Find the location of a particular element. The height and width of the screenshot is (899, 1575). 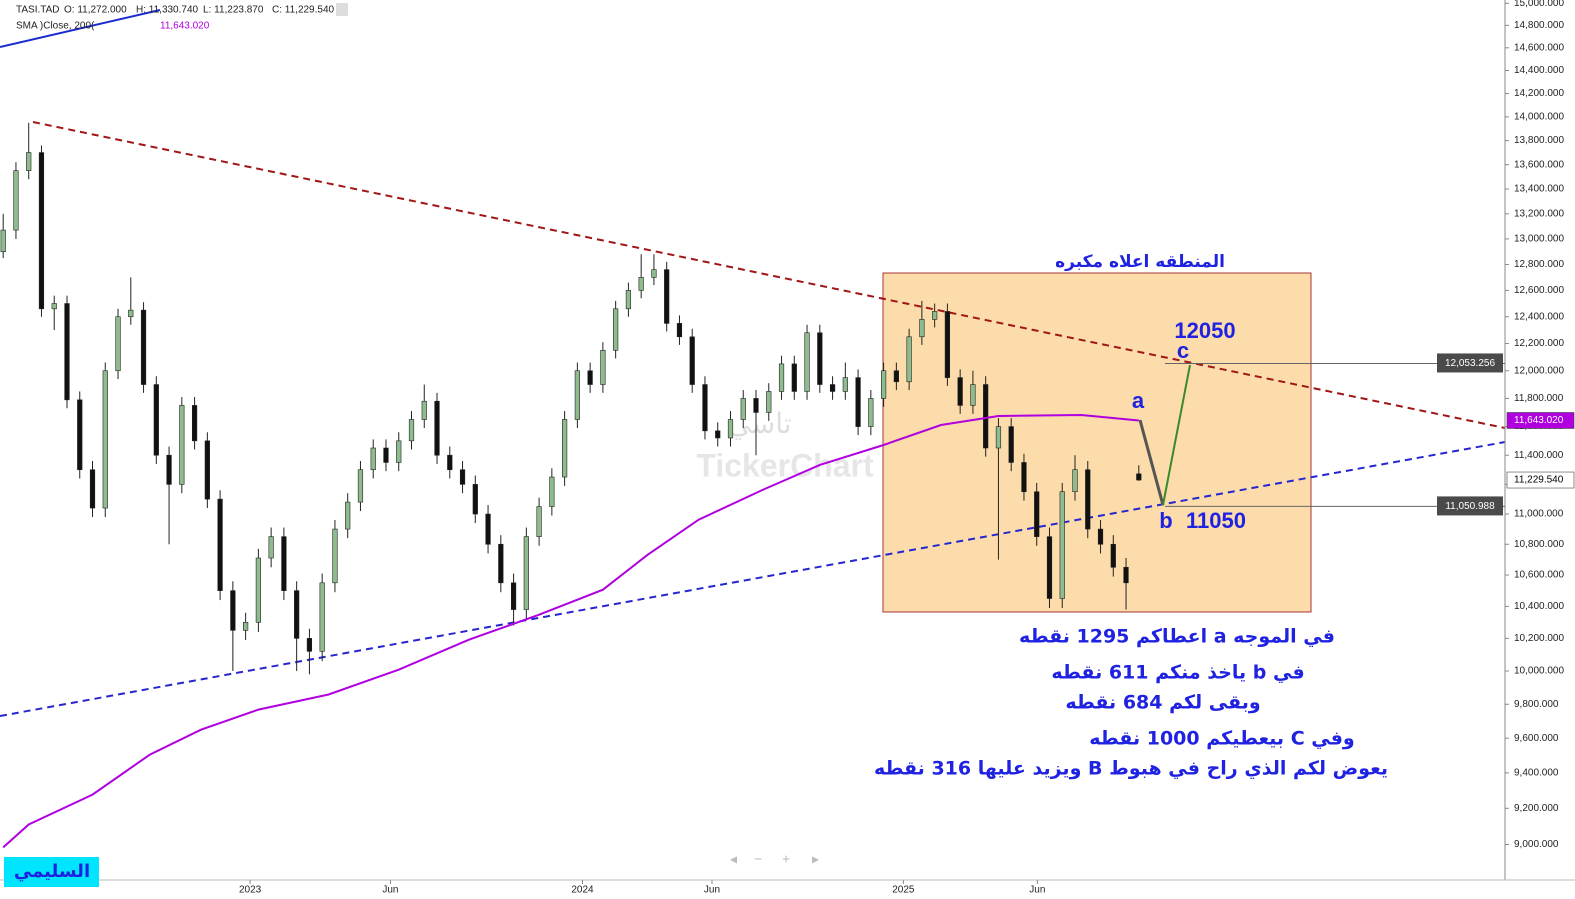

y-tick-label: 14,800.000 is located at coordinates (1539, 25).